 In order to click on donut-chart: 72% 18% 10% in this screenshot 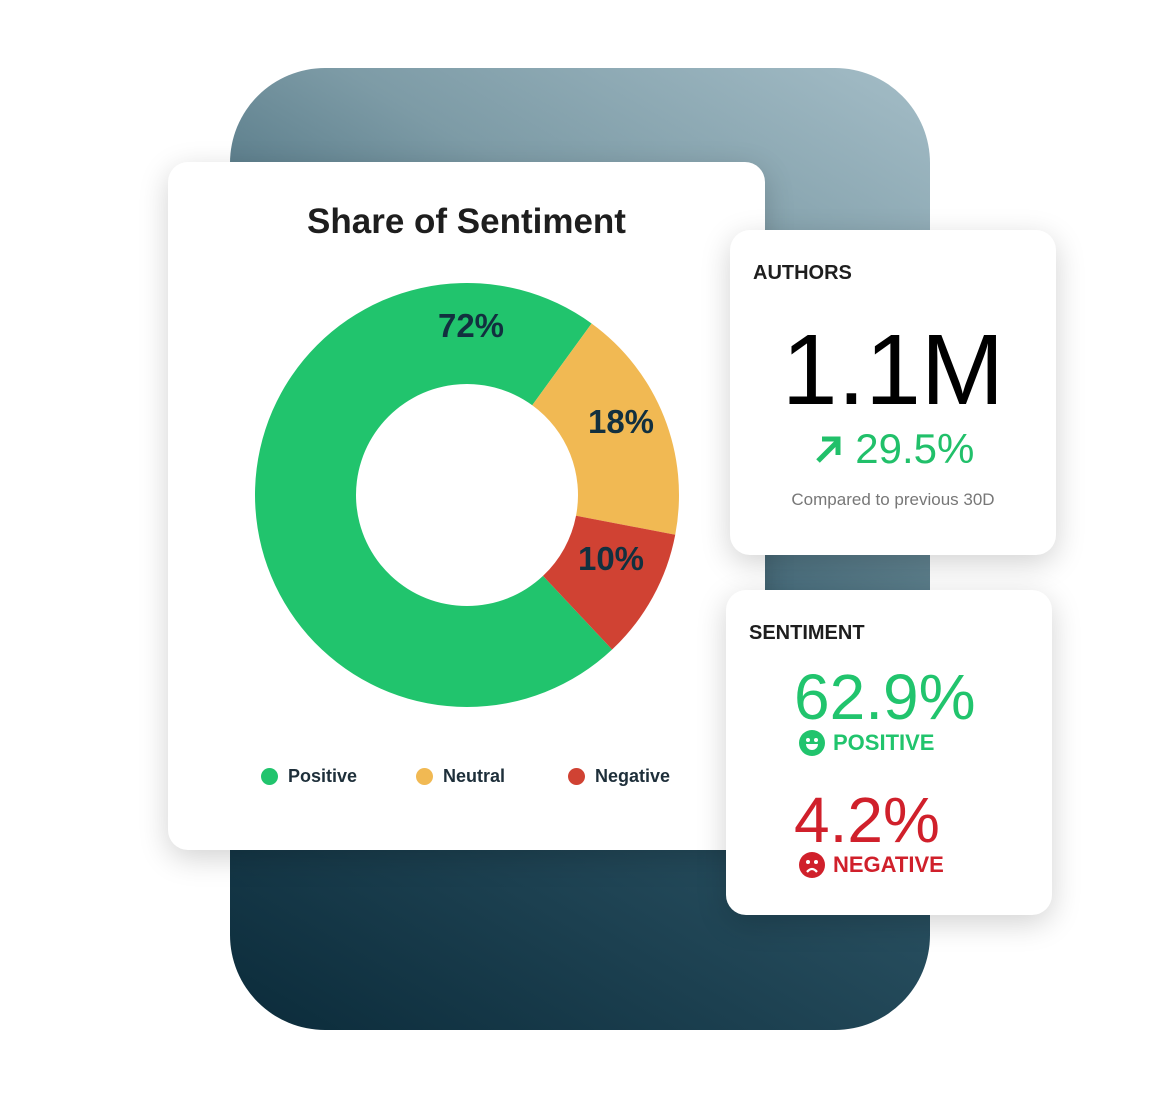, I will do `click(467, 495)`.